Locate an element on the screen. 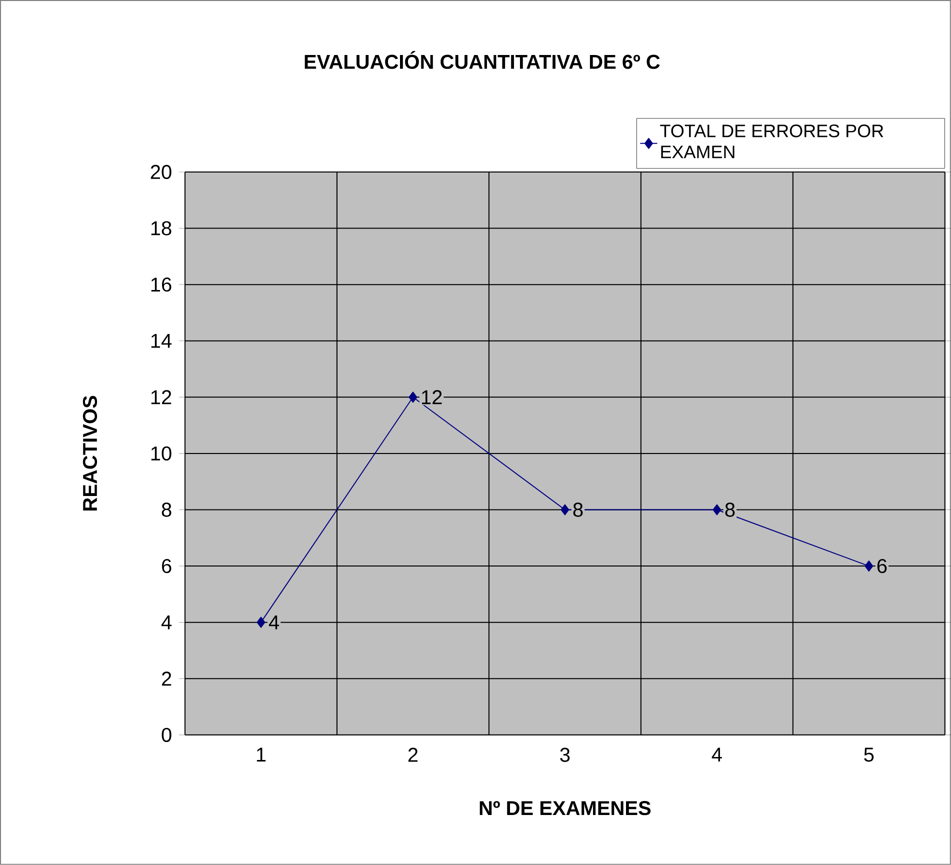  y-tick-label: 12 is located at coordinates (161, 397).